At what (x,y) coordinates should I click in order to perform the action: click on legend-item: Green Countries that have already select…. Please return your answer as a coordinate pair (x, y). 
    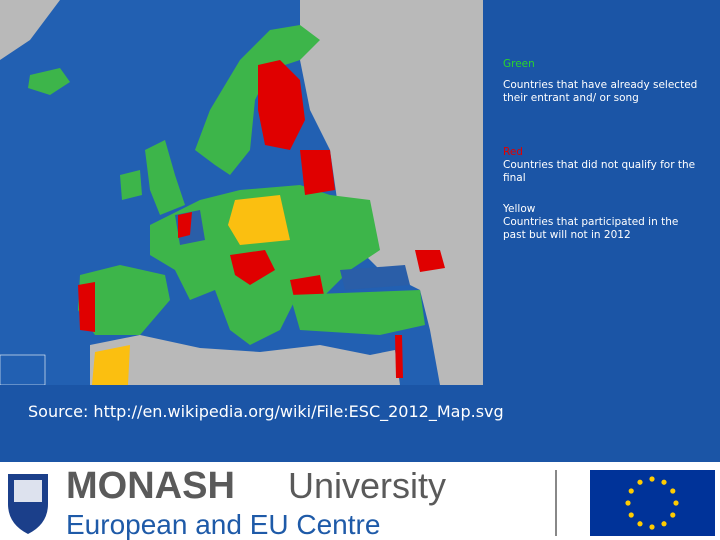
    Looking at the image, I should click on (600, 81).